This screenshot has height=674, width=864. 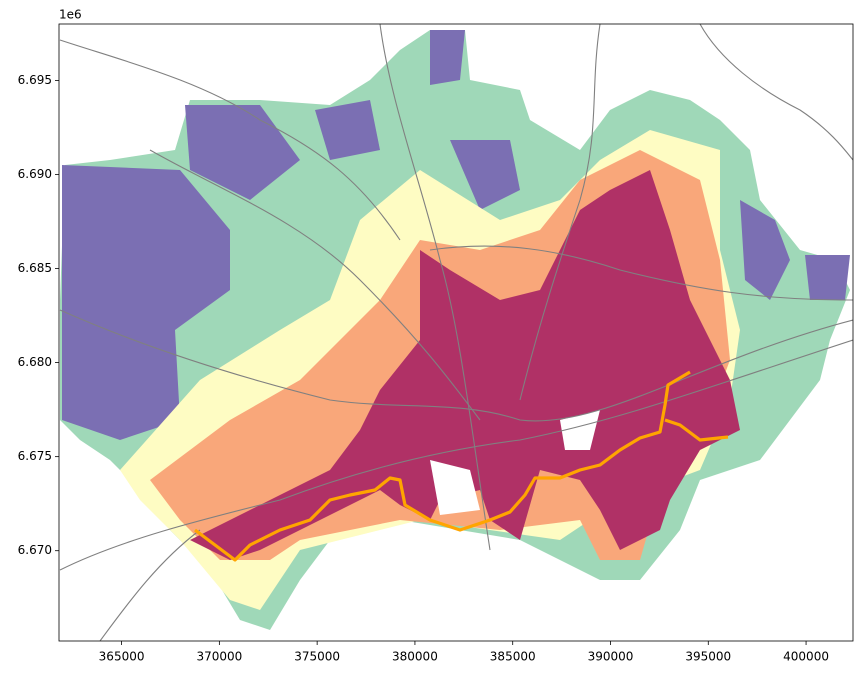 I want to click on x-tick-label: 365000, so click(x=122, y=657).